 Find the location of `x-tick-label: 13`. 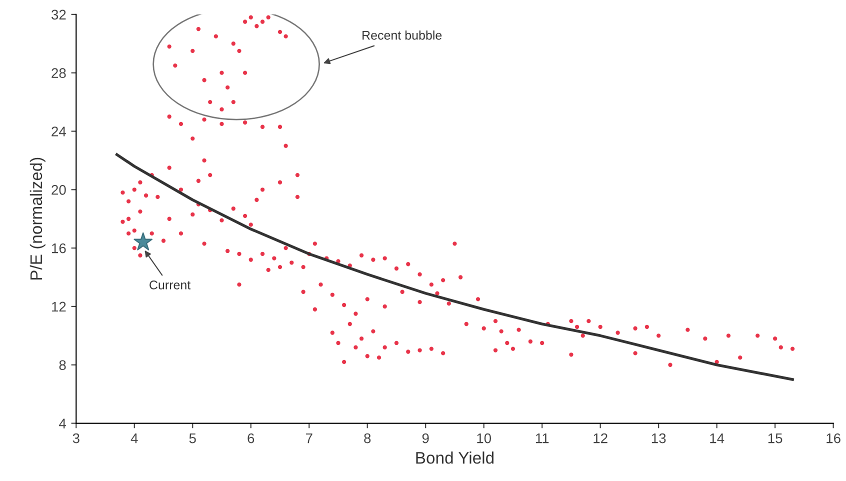

x-tick-label: 13 is located at coordinates (659, 438).